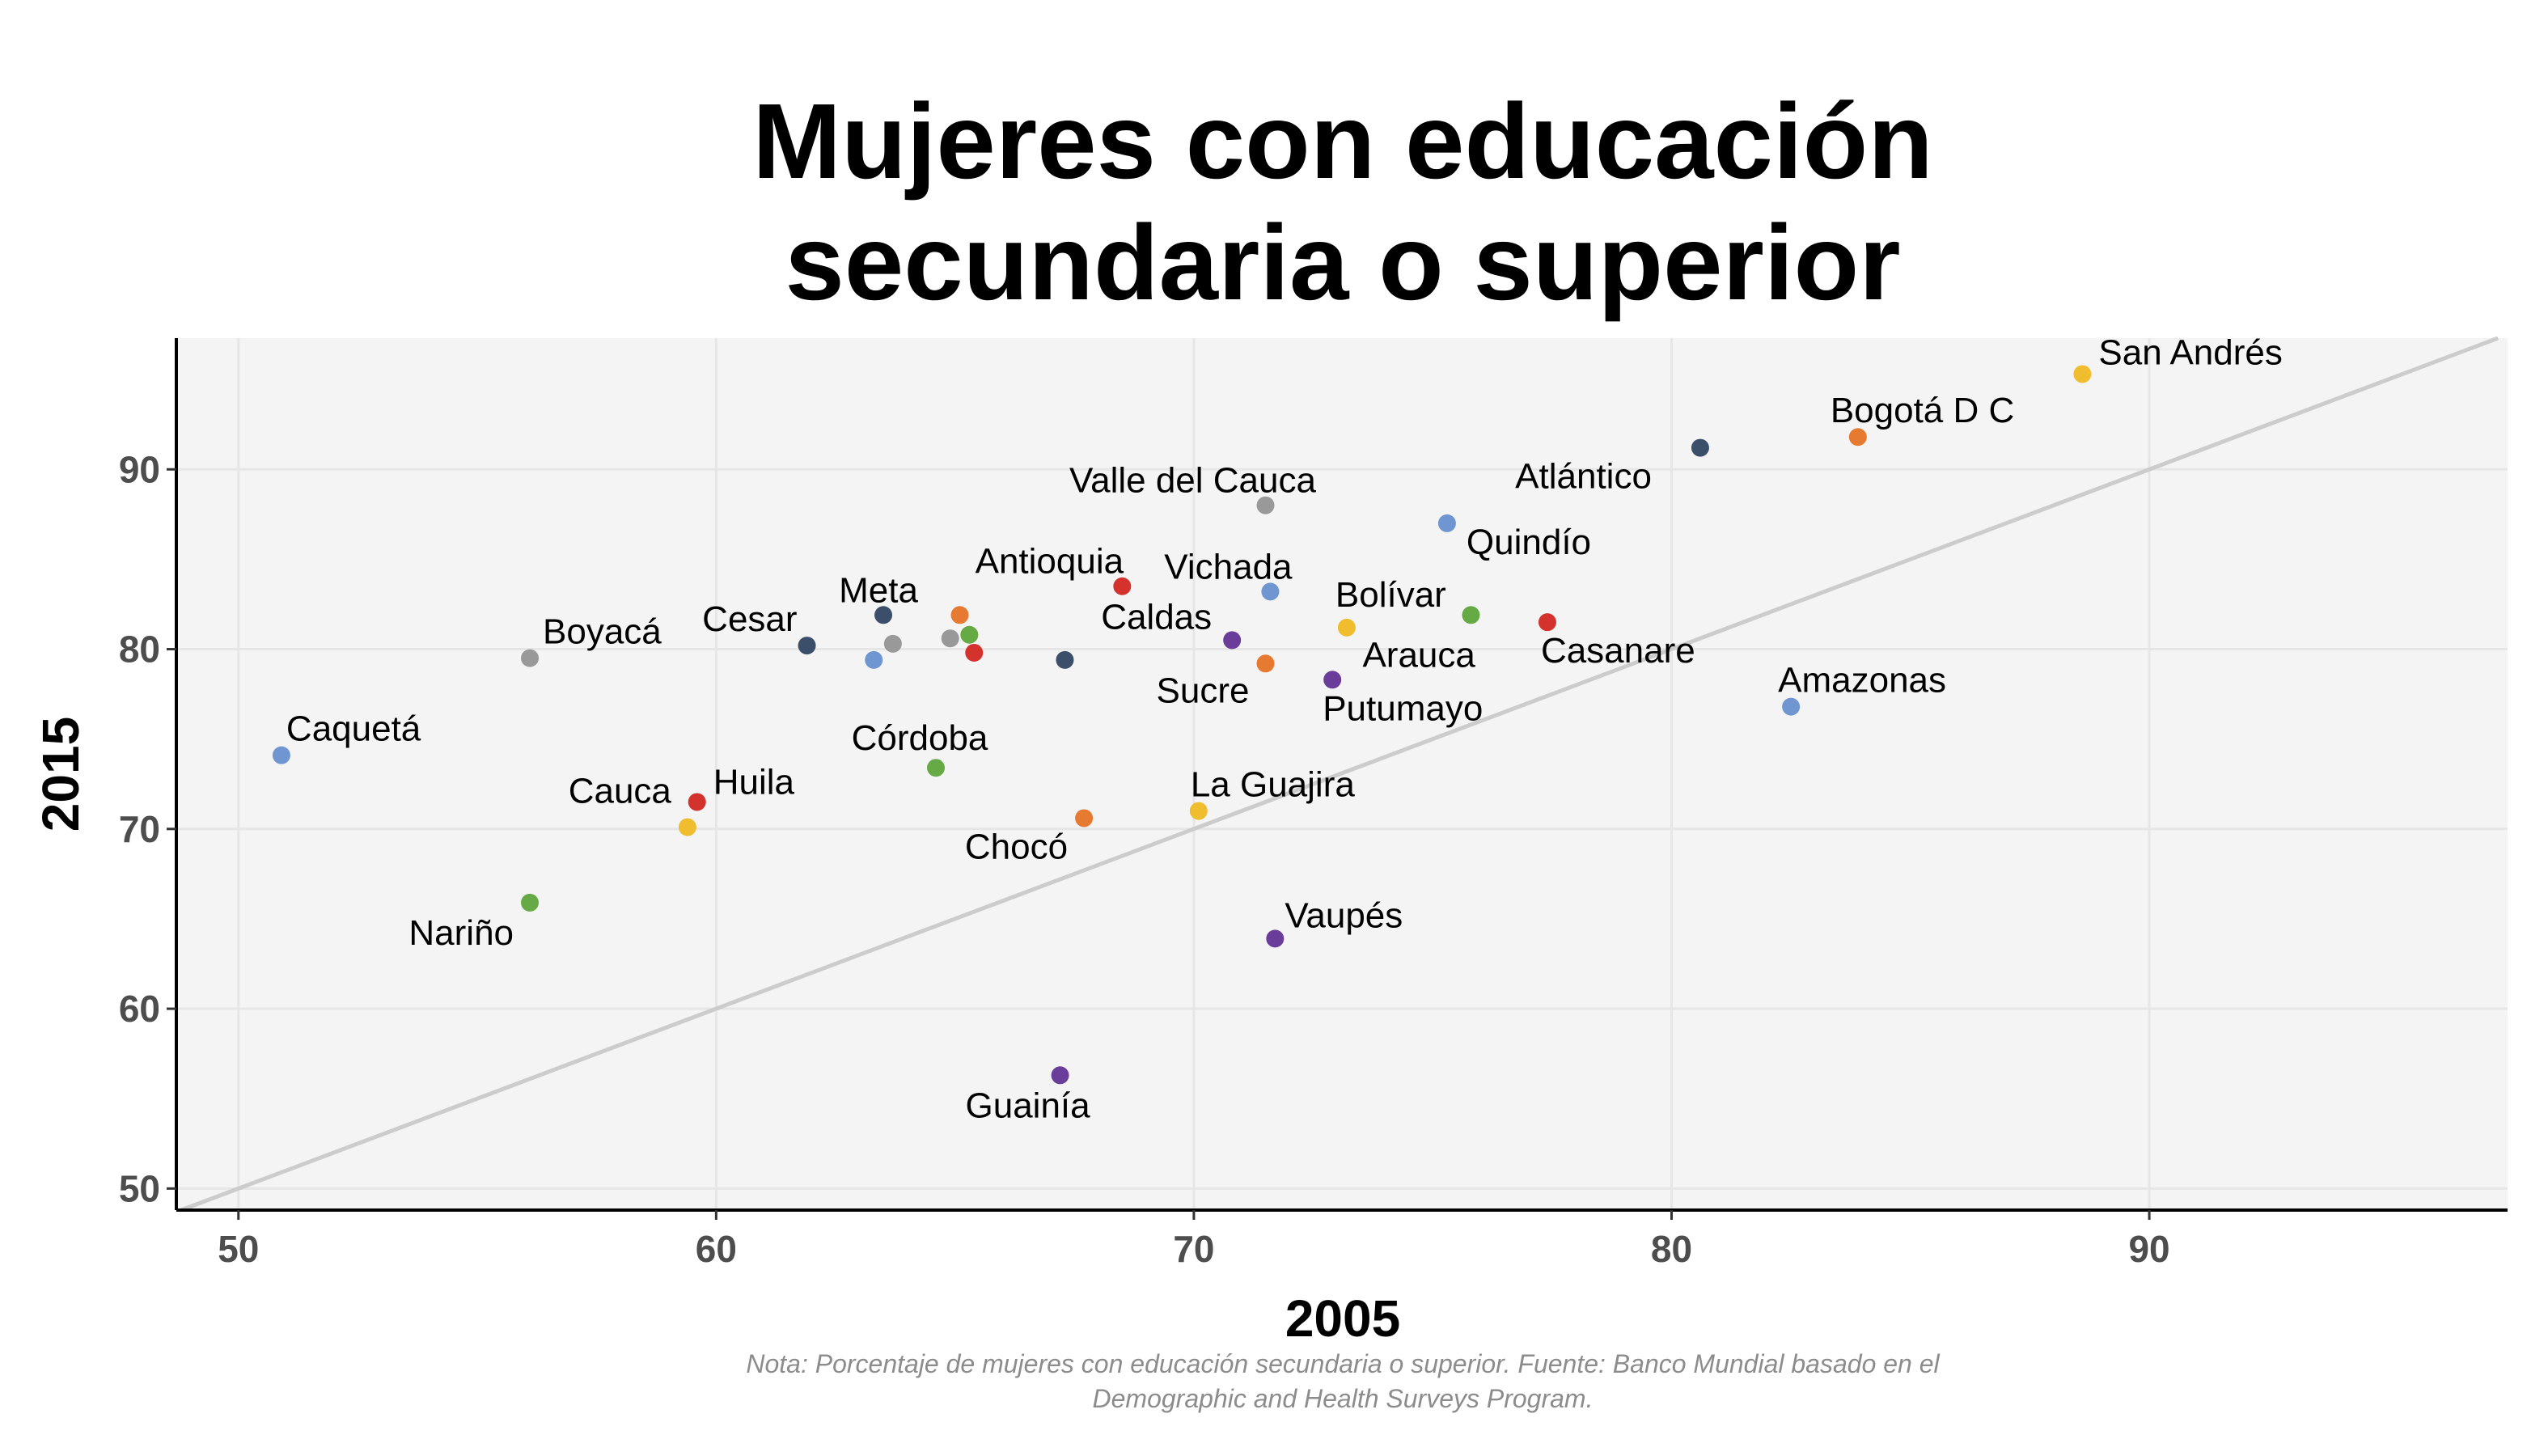  Describe the element at coordinates (1858, 437) in the screenshot. I see `point-bogota-d-c` at that location.